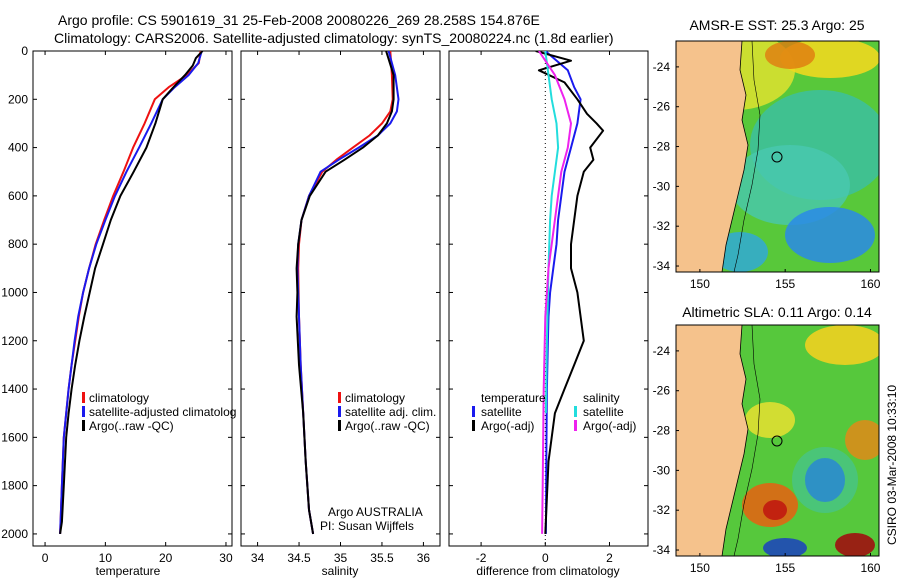 The image size is (900, 580). What do you see at coordinates (785, 284) in the screenshot?
I see `map-x-tick-label: 155` at bounding box center [785, 284].